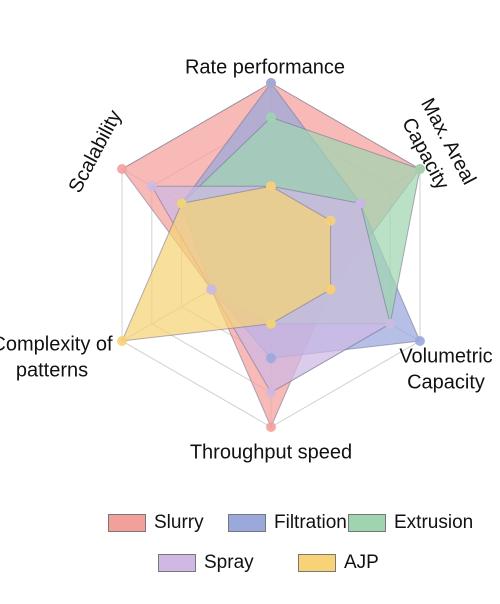 This screenshot has width=500, height=604. What do you see at coordinates (338, 563) in the screenshot?
I see `legend-item-ajp: AJP` at bounding box center [338, 563].